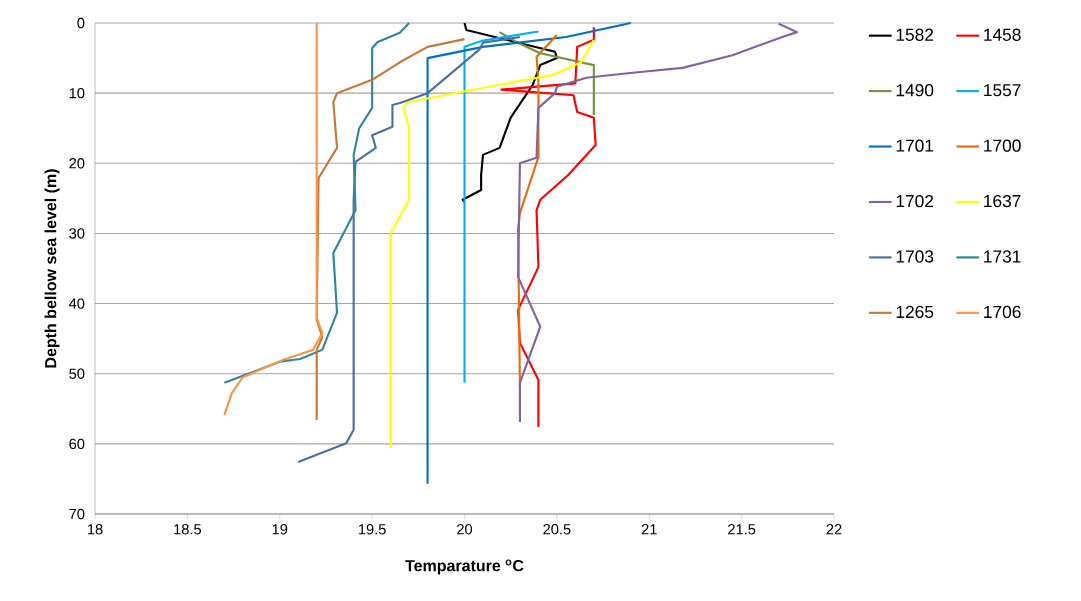  Describe the element at coordinates (372, 529) in the screenshot. I see `x-tick-label: 19.5` at that location.